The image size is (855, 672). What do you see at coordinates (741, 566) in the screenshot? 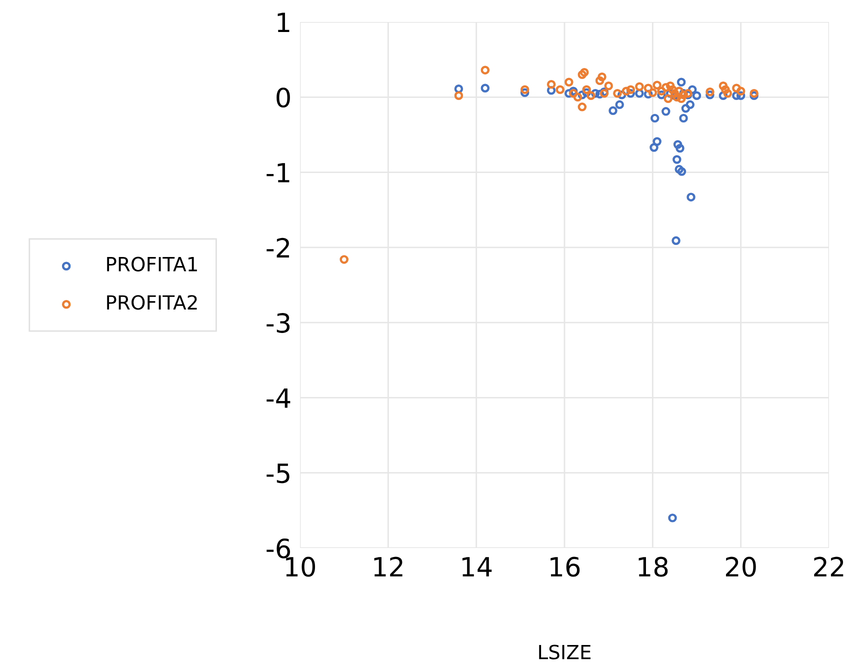
I see `x-tick-label: 20` at bounding box center [741, 566].